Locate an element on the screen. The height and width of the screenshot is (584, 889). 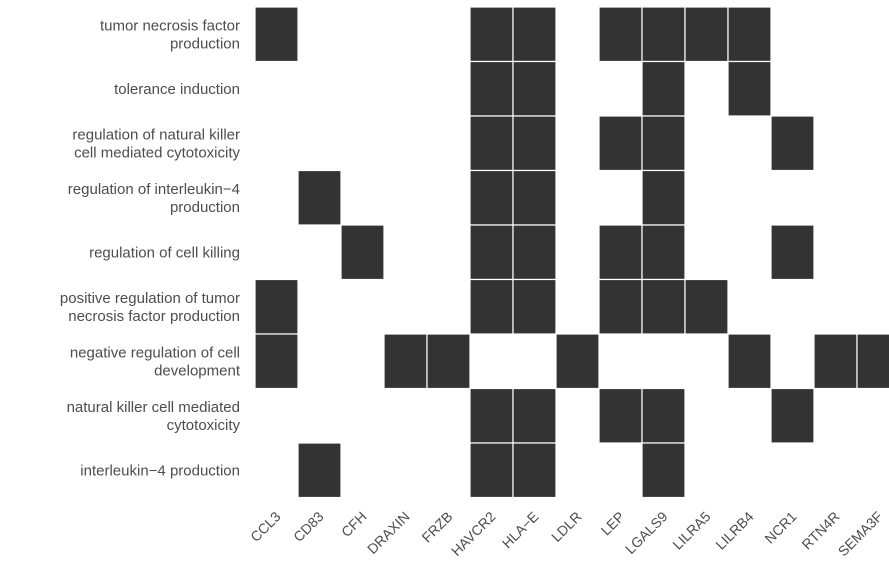
heatmap-cell-tumor-necrosis-factor-production-hla-e is located at coordinates (534, 34).